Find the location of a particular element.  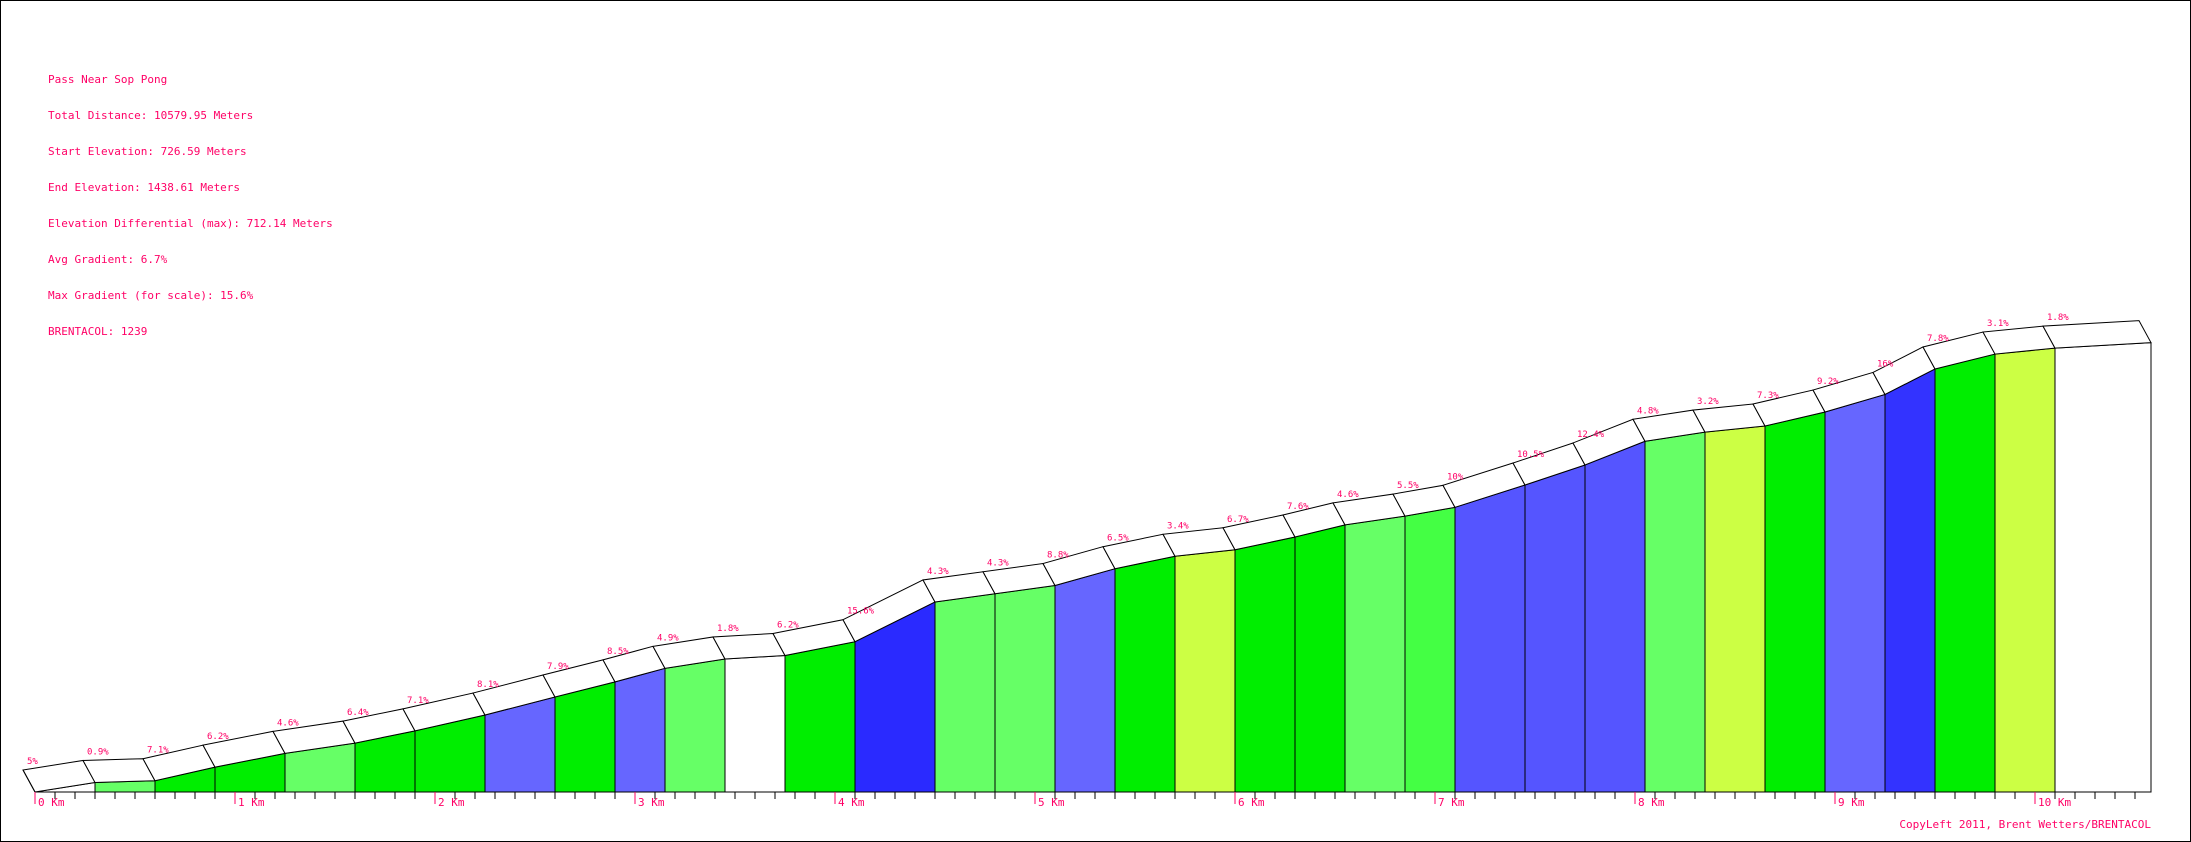

km-tick-label: 5 Km is located at coordinates (1051, 802).